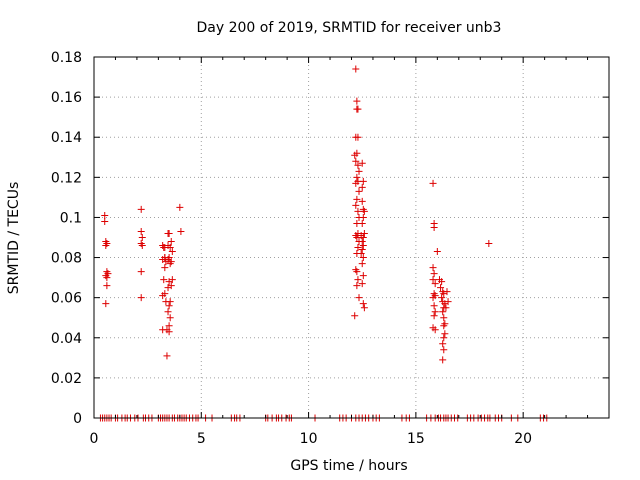 Image resolution: width=640 pixels, height=480 pixels. Describe the element at coordinates (66, 58) in the screenshot. I see `y-tick-label: 0.18` at that location.